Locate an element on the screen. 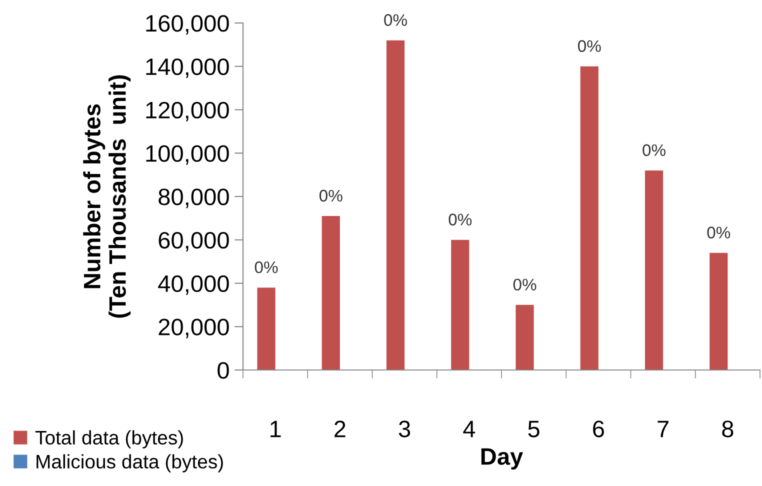 The height and width of the screenshot is (486, 762). y-tick-label: 40,000 is located at coordinates (193, 285).